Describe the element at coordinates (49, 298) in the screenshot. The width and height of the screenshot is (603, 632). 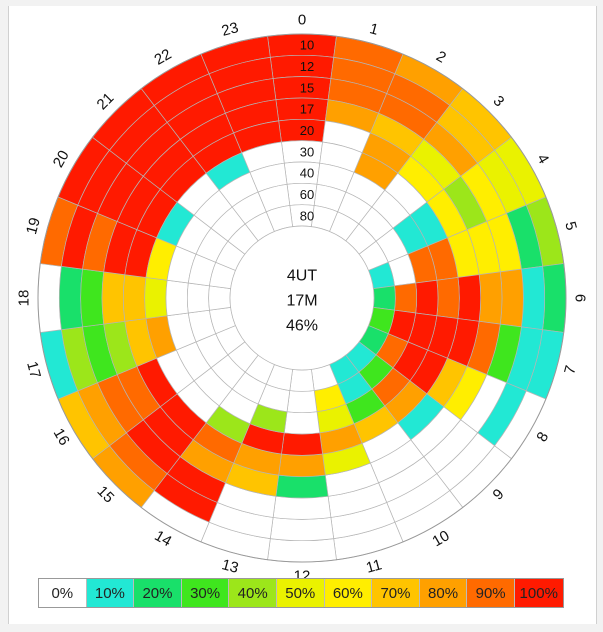
I see `cell-ring0-sector18` at that location.